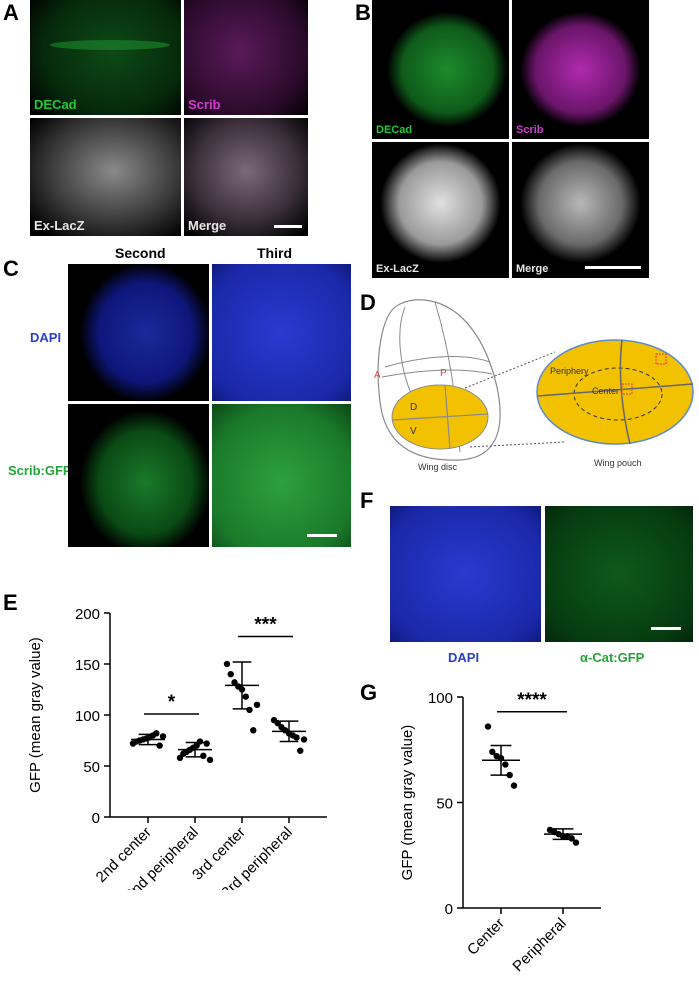 This screenshot has width=699, height=981. I want to click on panel-b-decad-image: DECad, so click(440, 69).